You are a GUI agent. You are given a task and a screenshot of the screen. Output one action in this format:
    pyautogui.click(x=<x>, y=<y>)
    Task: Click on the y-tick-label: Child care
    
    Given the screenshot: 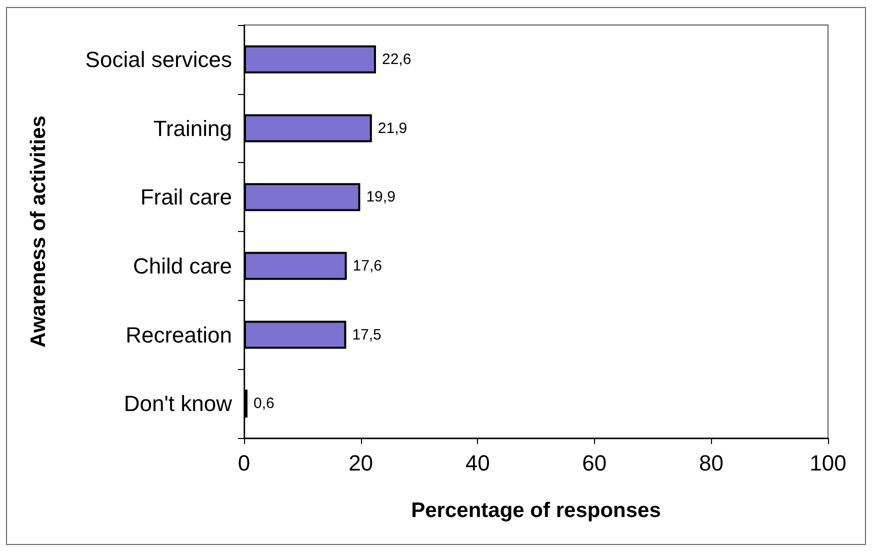 What is the action you would take?
    pyautogui.click(x=182, y=265)
    